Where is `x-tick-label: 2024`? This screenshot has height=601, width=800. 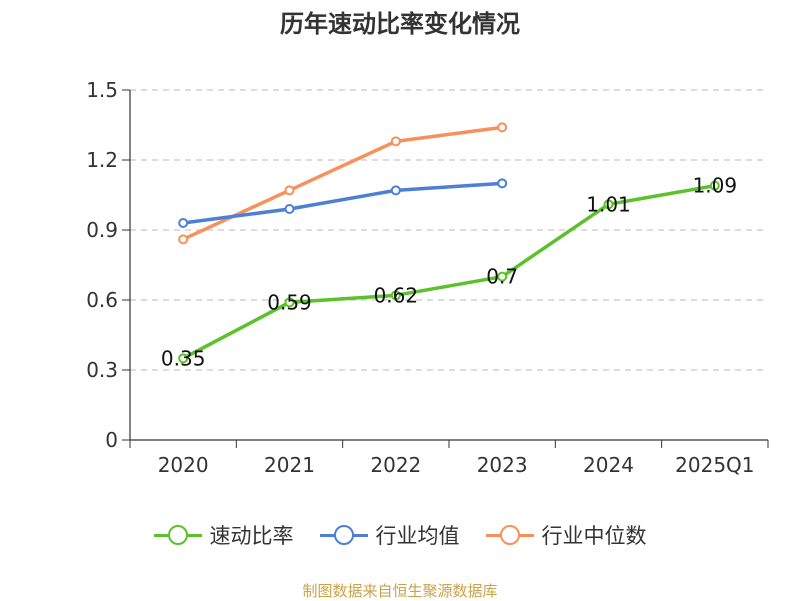 x-tick-label: 2024 is located at coordinates (608, 465).